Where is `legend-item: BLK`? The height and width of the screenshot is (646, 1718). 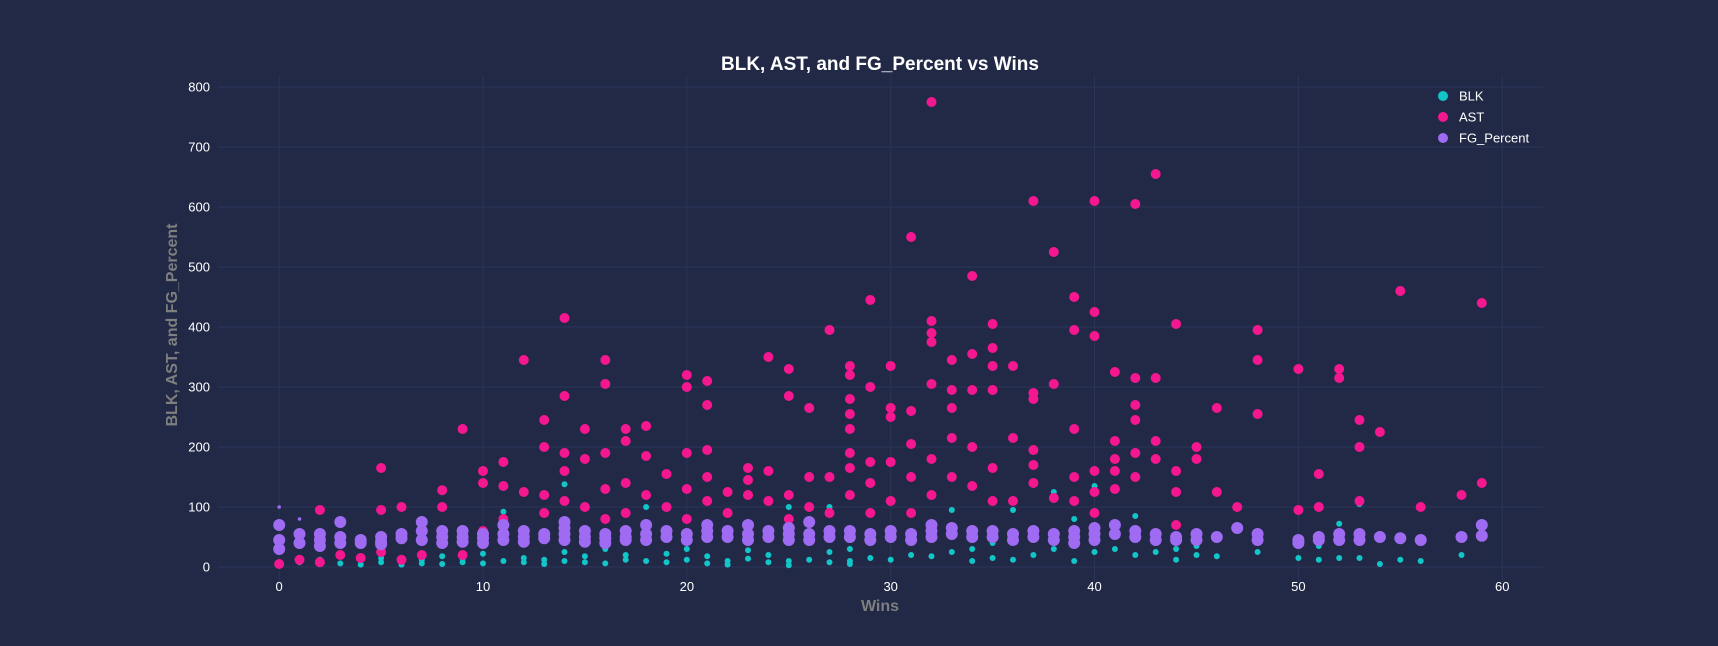 legend-item: BLK is located at coordinates (1461, 96).